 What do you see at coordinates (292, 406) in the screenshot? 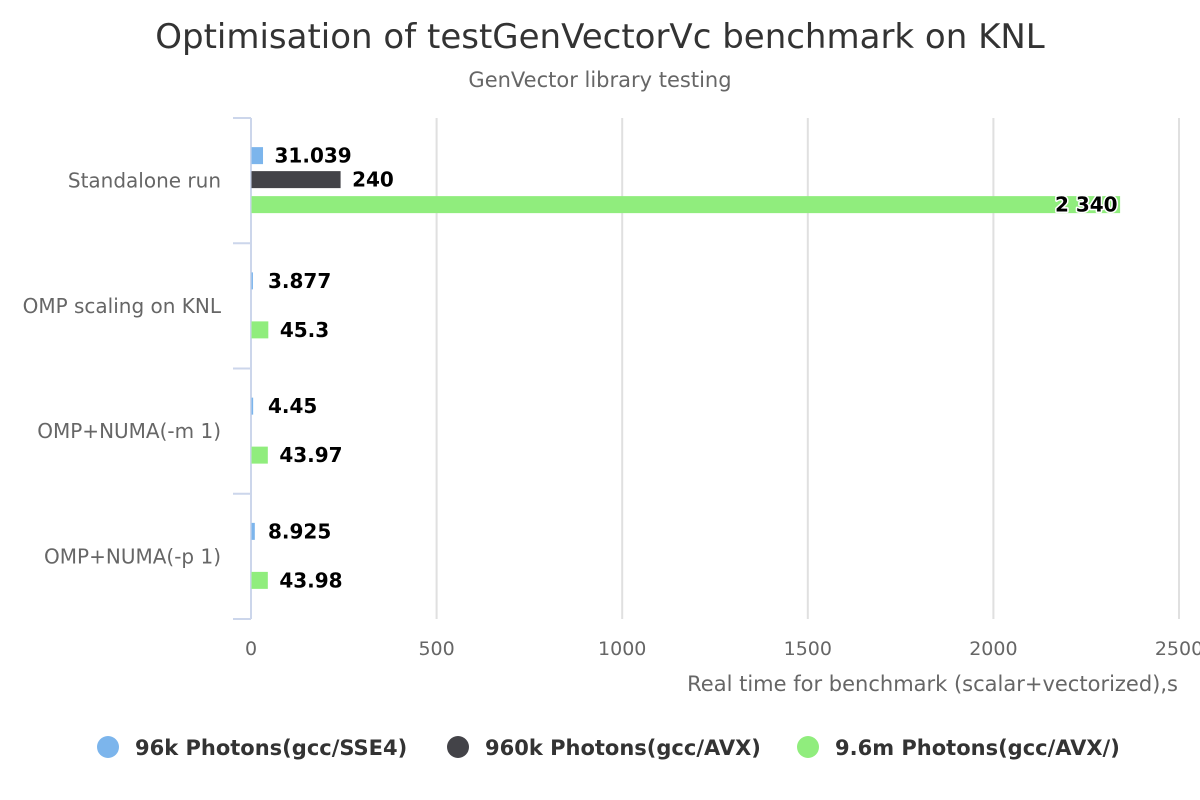
I see `data-label: 4.45` at bounding box center [292, 406].